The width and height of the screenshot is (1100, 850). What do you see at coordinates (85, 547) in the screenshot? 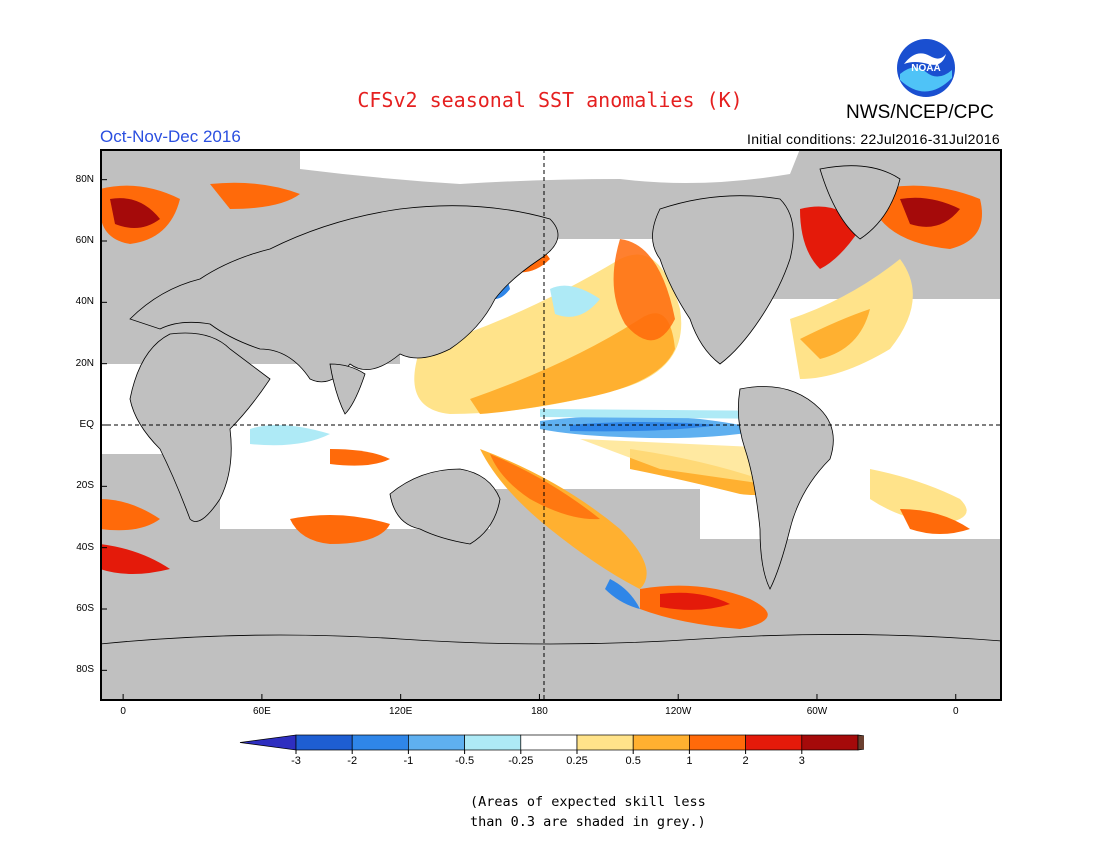
I see `lat-label: 40S` at bounding box center [85, 547].